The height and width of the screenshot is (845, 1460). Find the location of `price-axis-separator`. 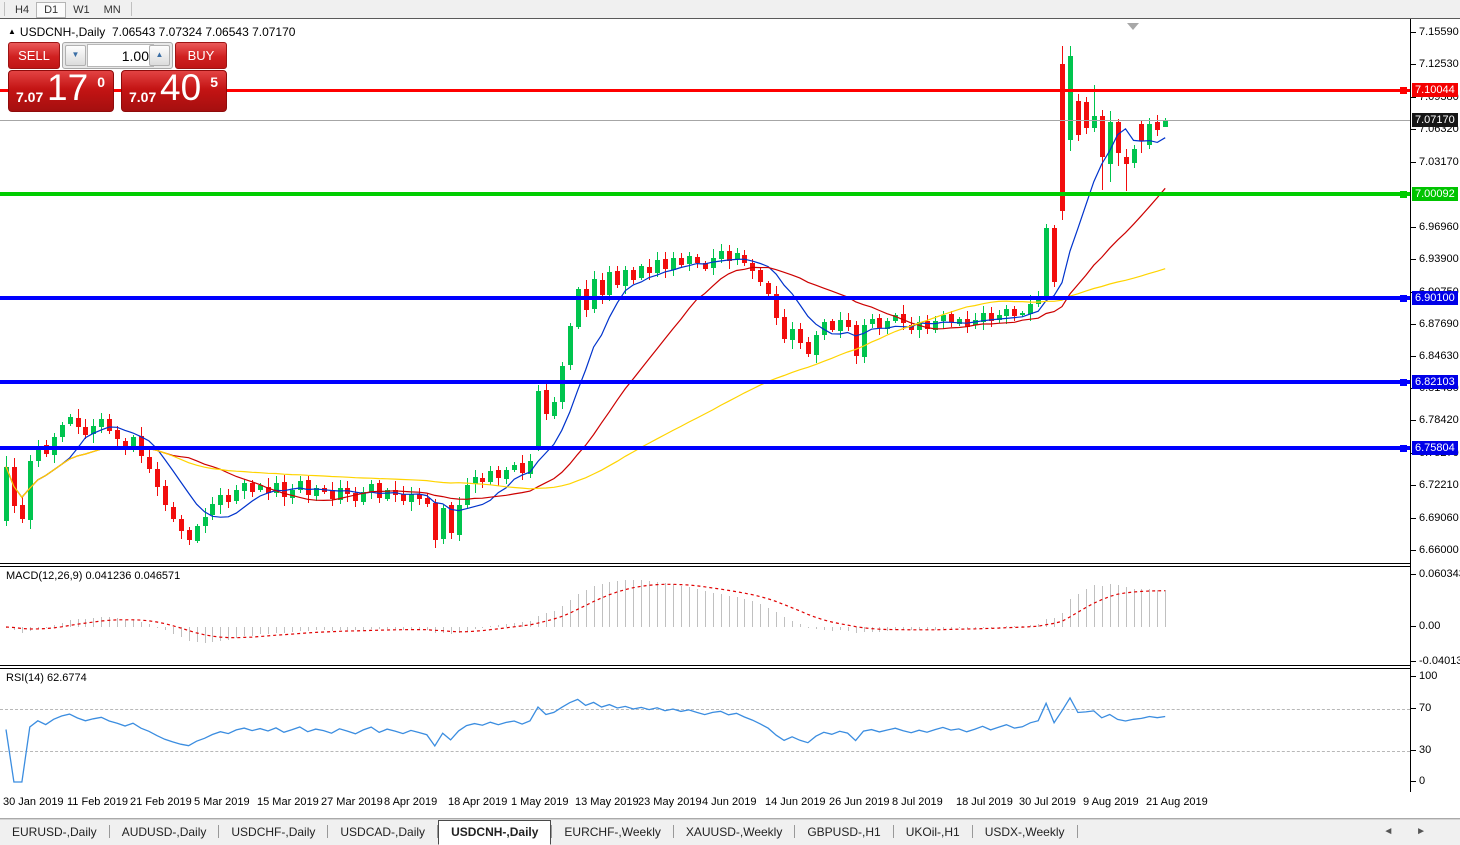

price-axis-separator is located at coordinates (1410, 405).